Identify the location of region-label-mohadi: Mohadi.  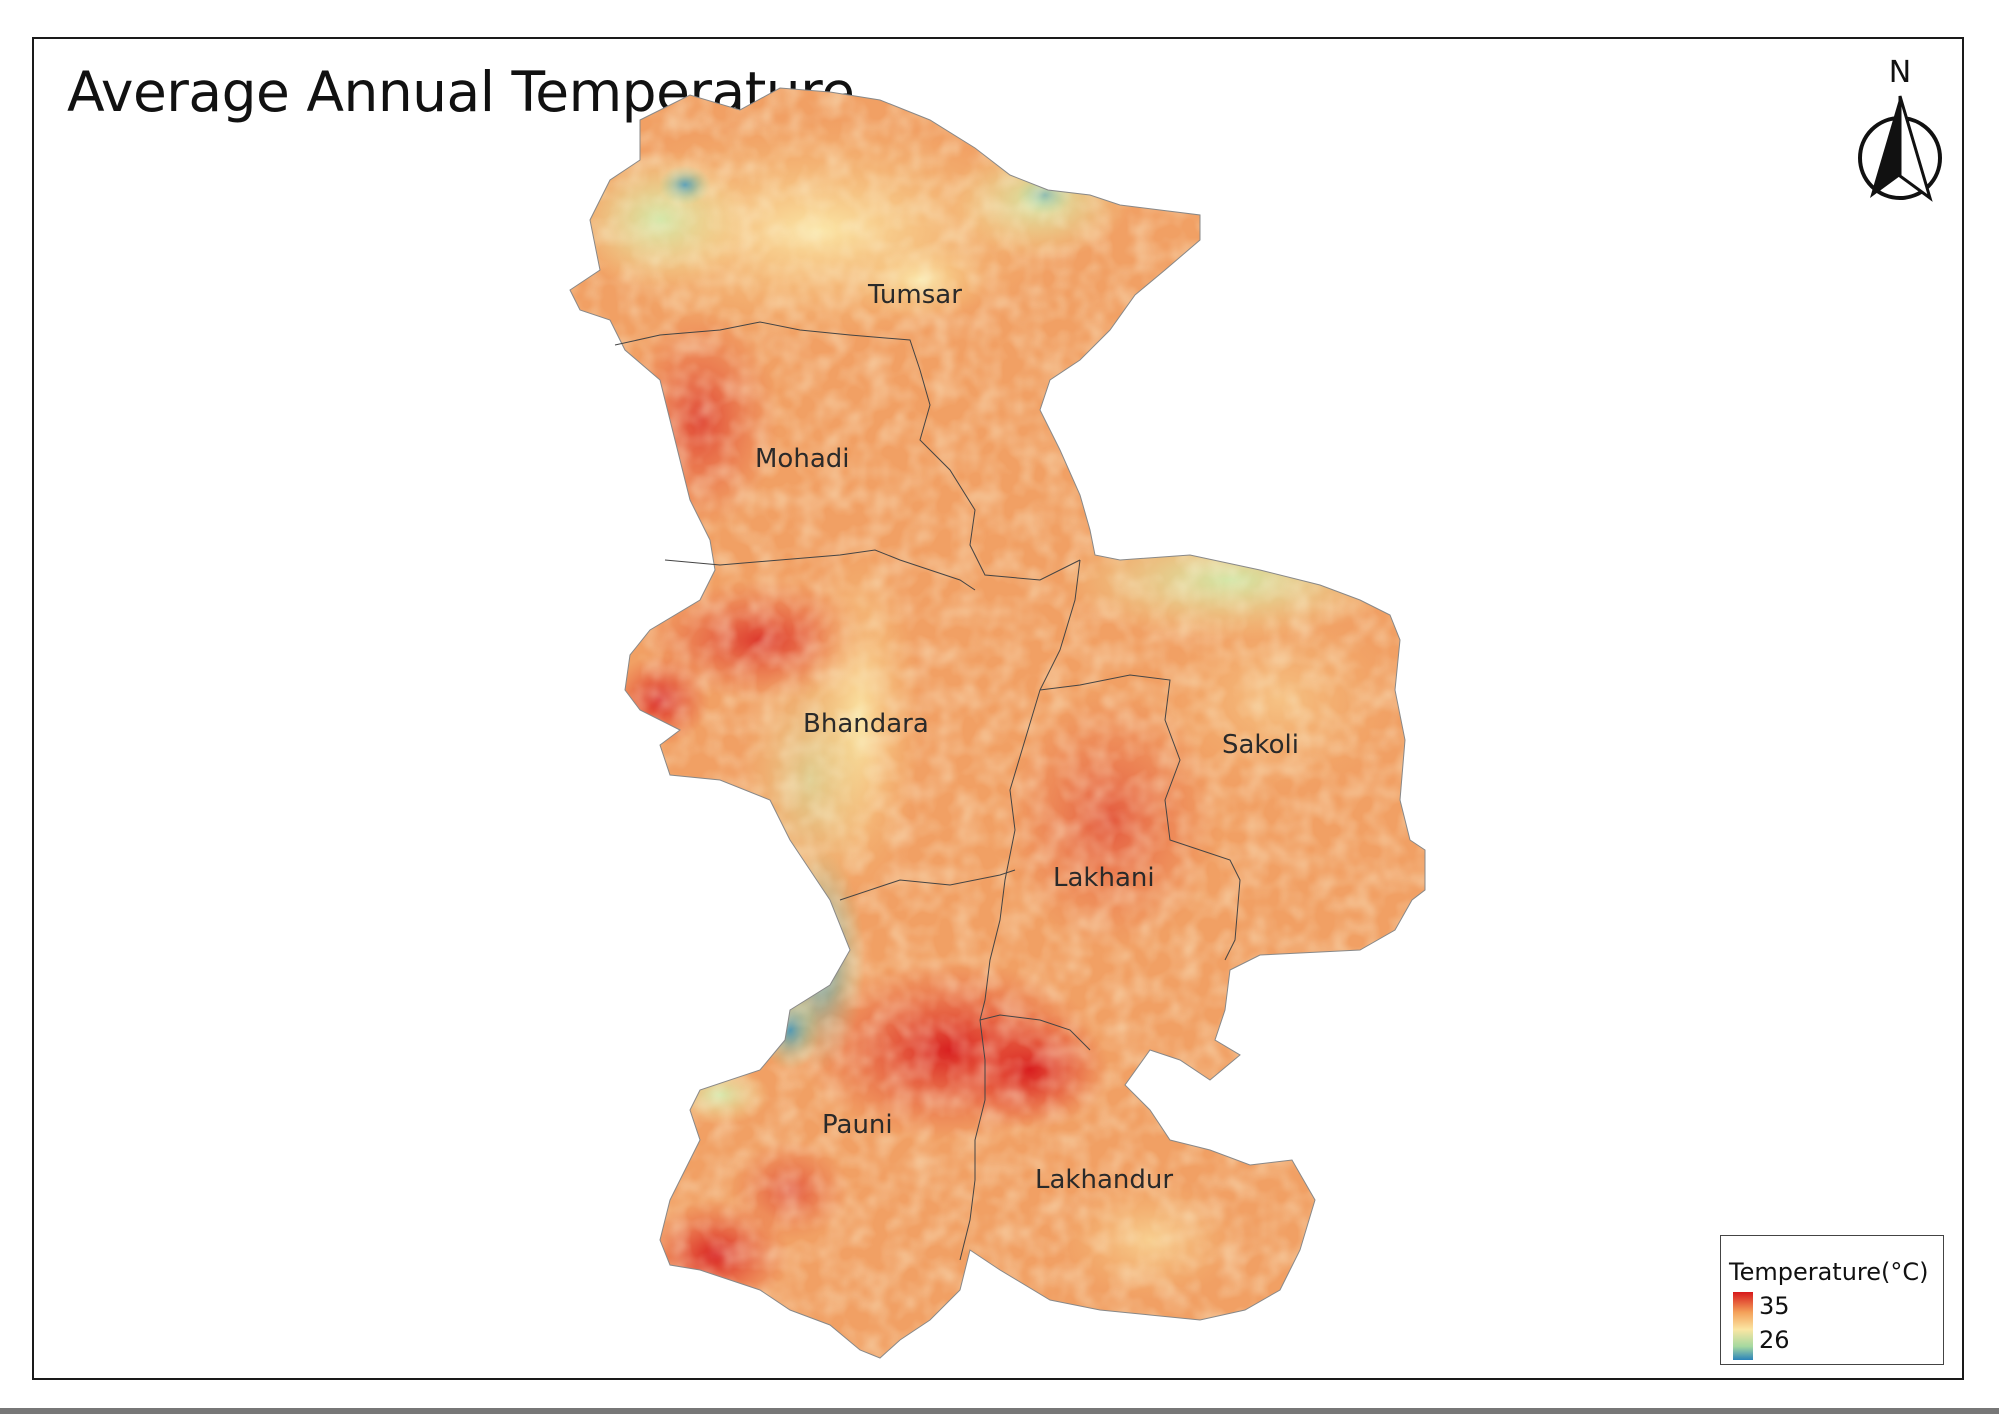
(802, 459).